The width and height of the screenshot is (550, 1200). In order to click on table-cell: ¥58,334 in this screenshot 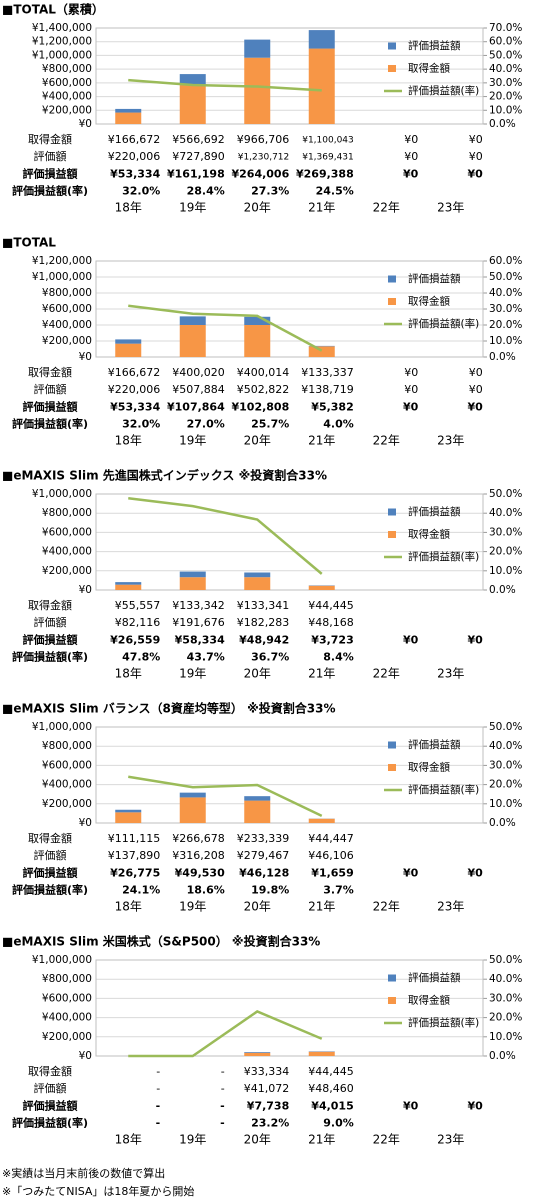, I will do `click(200, 639)`.